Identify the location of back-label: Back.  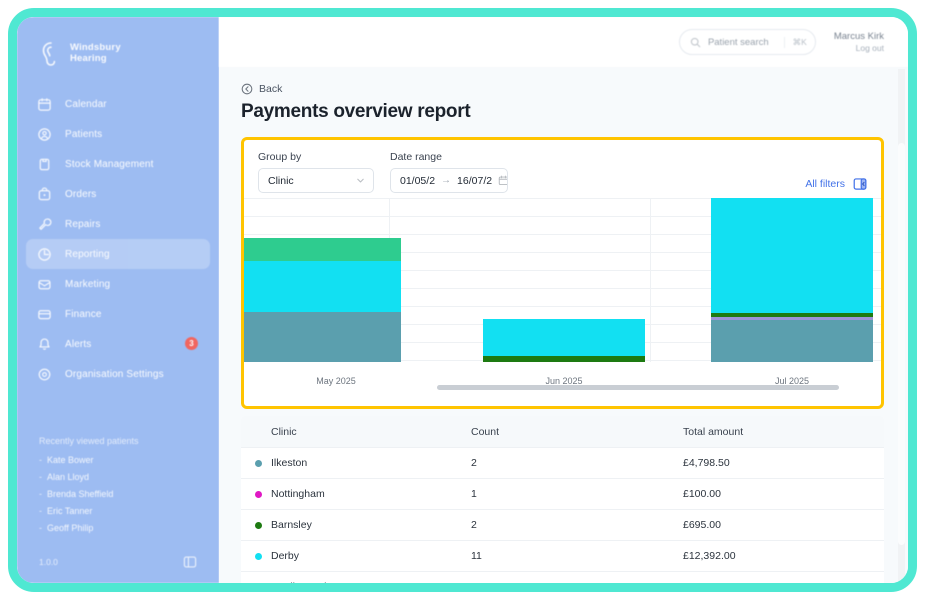
(271, 89).